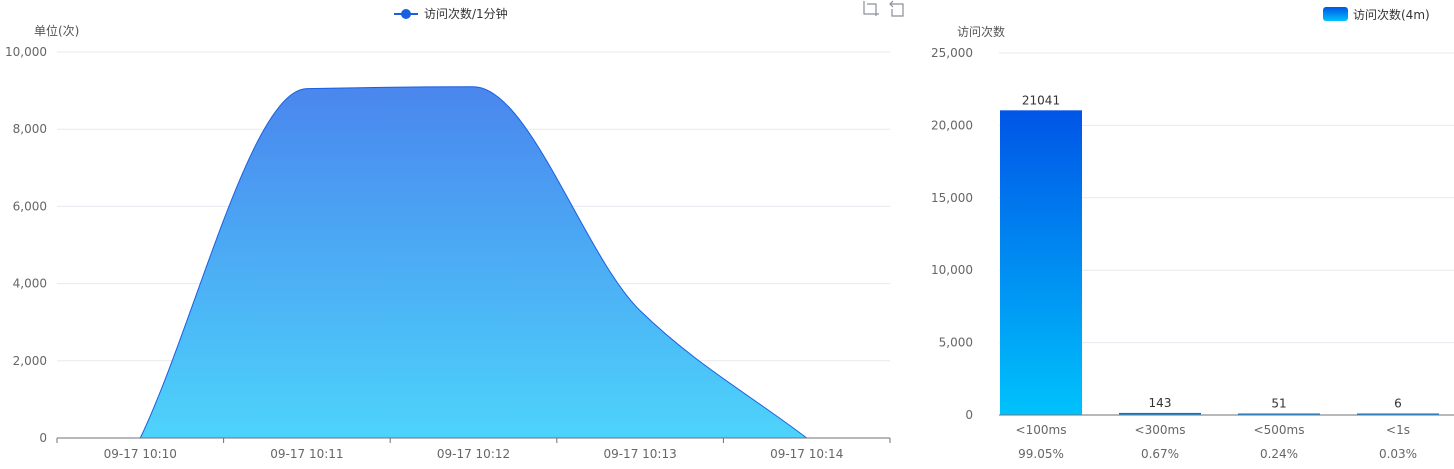 Image resolution: width=1454 pixels, height=469 pixels. What do you see at coordinates (466, 13) in the screenshot?
I see `area-legend-label: 访问次数/1分钟` at bounding box center [466, 13].